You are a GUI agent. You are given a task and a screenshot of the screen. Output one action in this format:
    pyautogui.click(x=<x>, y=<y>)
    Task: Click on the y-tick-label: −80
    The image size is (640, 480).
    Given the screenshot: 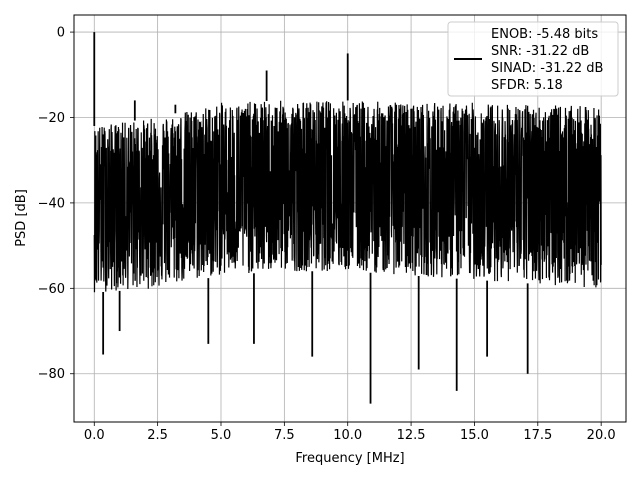 What is the action you would take?
    pyautogui.click(x=51, y=374)
    